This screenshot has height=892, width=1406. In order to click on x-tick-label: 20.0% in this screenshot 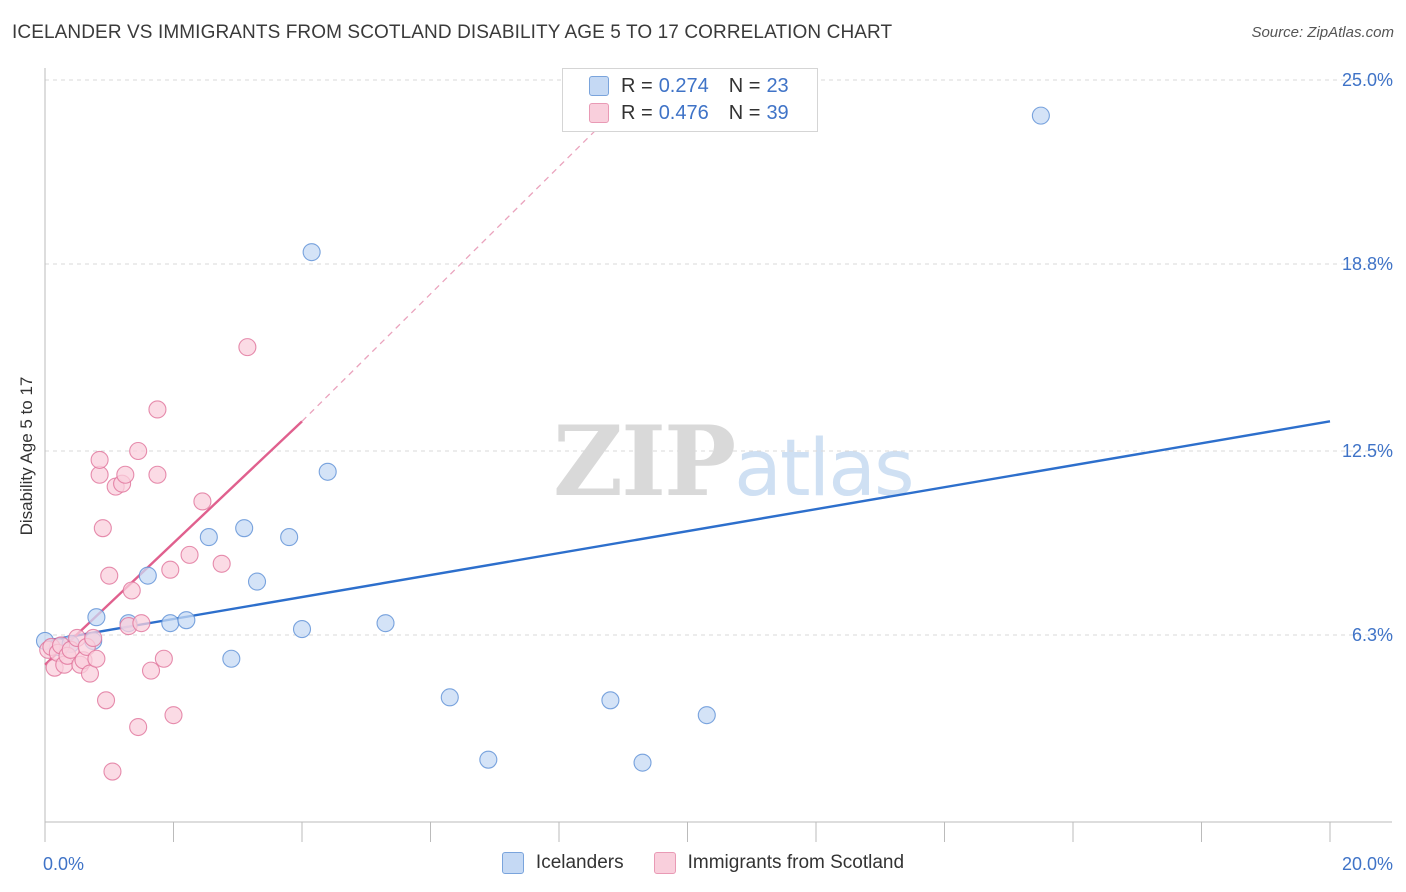, I will do `click(1367, 864)`.